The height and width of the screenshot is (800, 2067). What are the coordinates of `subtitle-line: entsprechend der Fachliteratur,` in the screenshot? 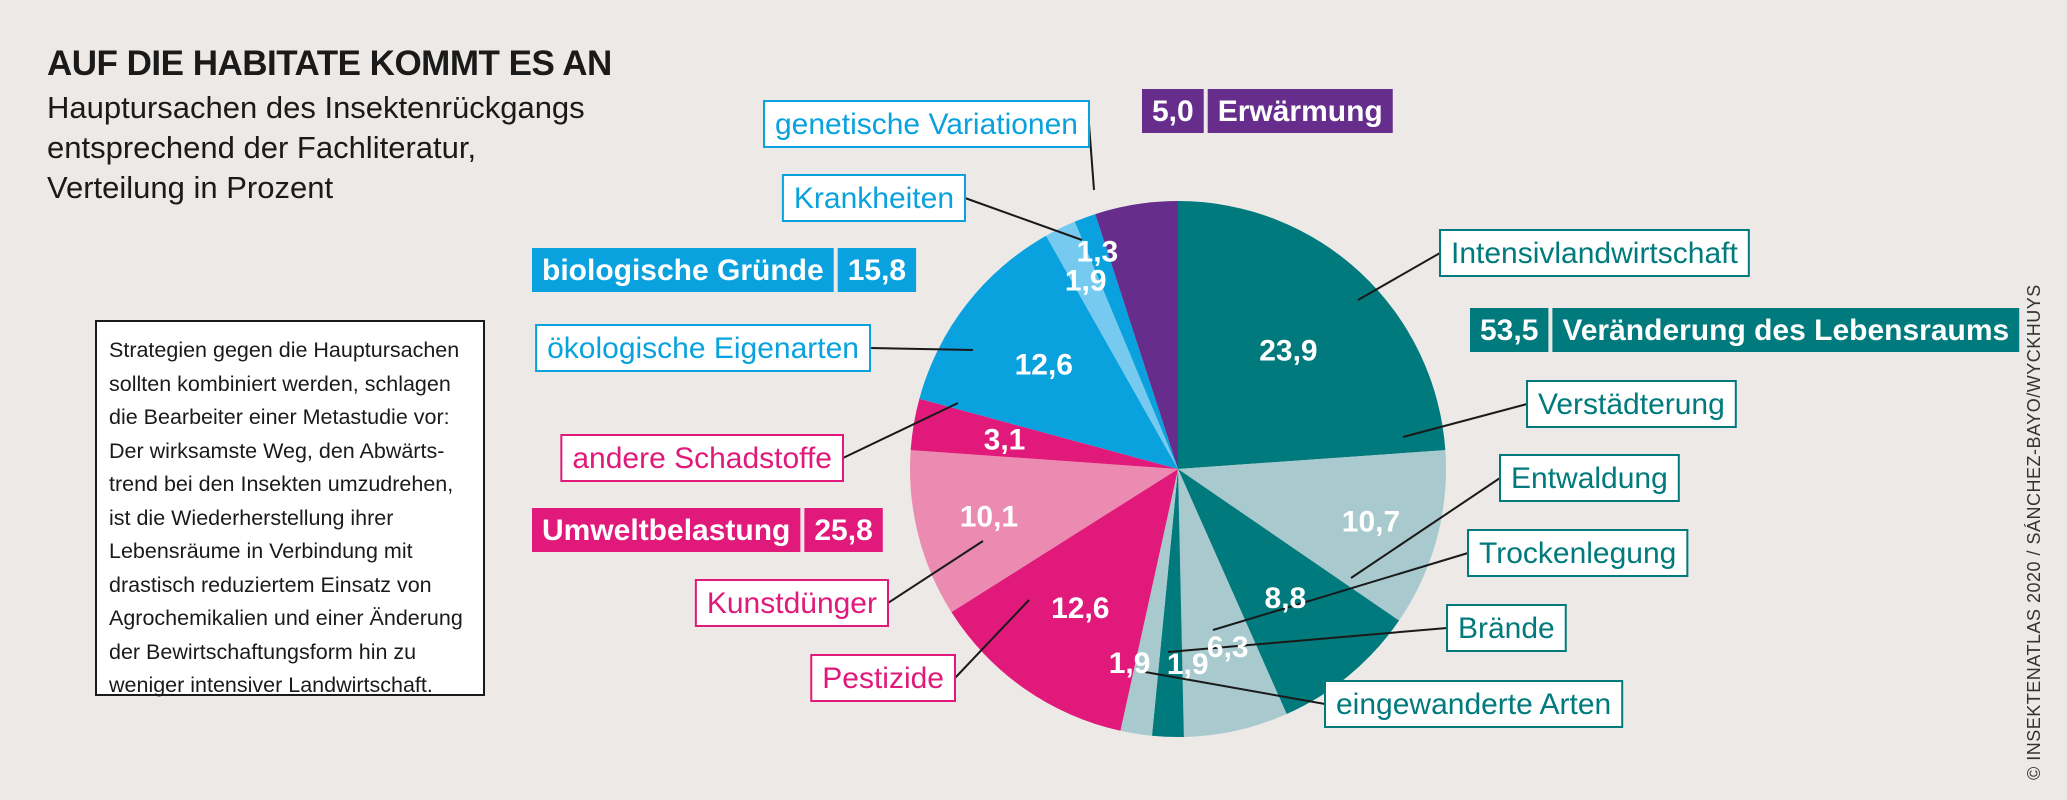 It's located at (262, 147).